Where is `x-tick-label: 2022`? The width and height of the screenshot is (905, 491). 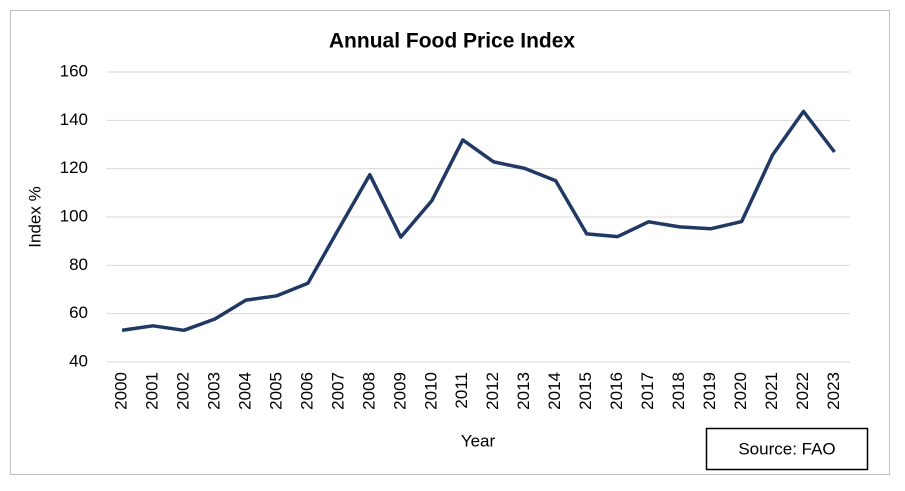
x-tick-label: 2022 is located at coordinates (802, 391).